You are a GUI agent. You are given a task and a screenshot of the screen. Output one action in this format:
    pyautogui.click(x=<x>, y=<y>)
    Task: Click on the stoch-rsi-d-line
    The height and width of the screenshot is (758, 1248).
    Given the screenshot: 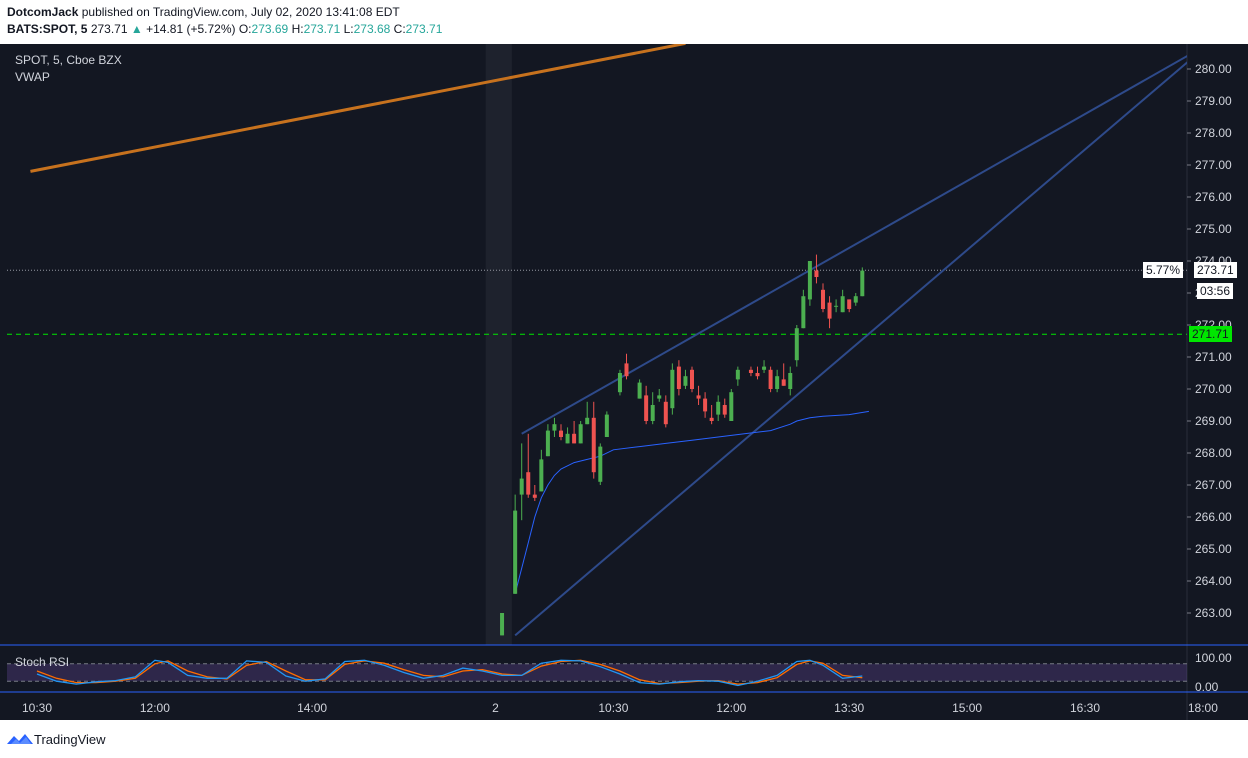 What is the action you would take?
    pyautogui.click(x=449, y=672)
    